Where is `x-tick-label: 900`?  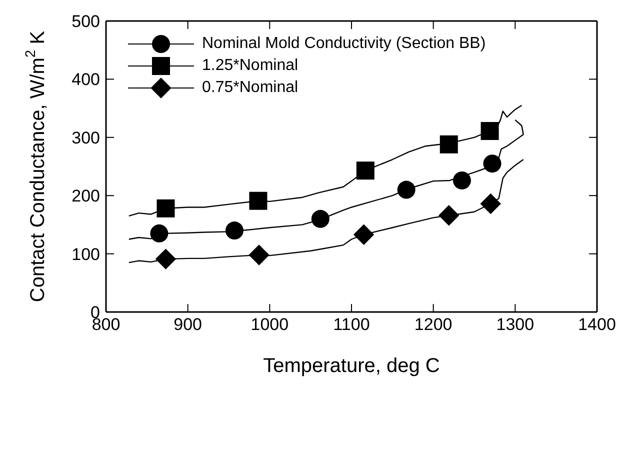 x-tick-label: 900 is located at coordinates (188, 324).